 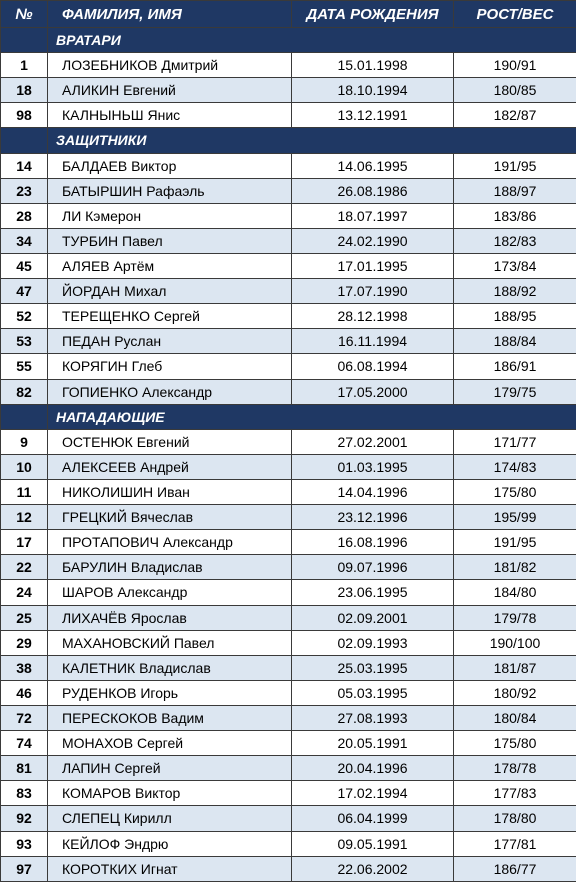 I want to click on player-name: ЛИ Кэмерон, so click(x=170, y=215).